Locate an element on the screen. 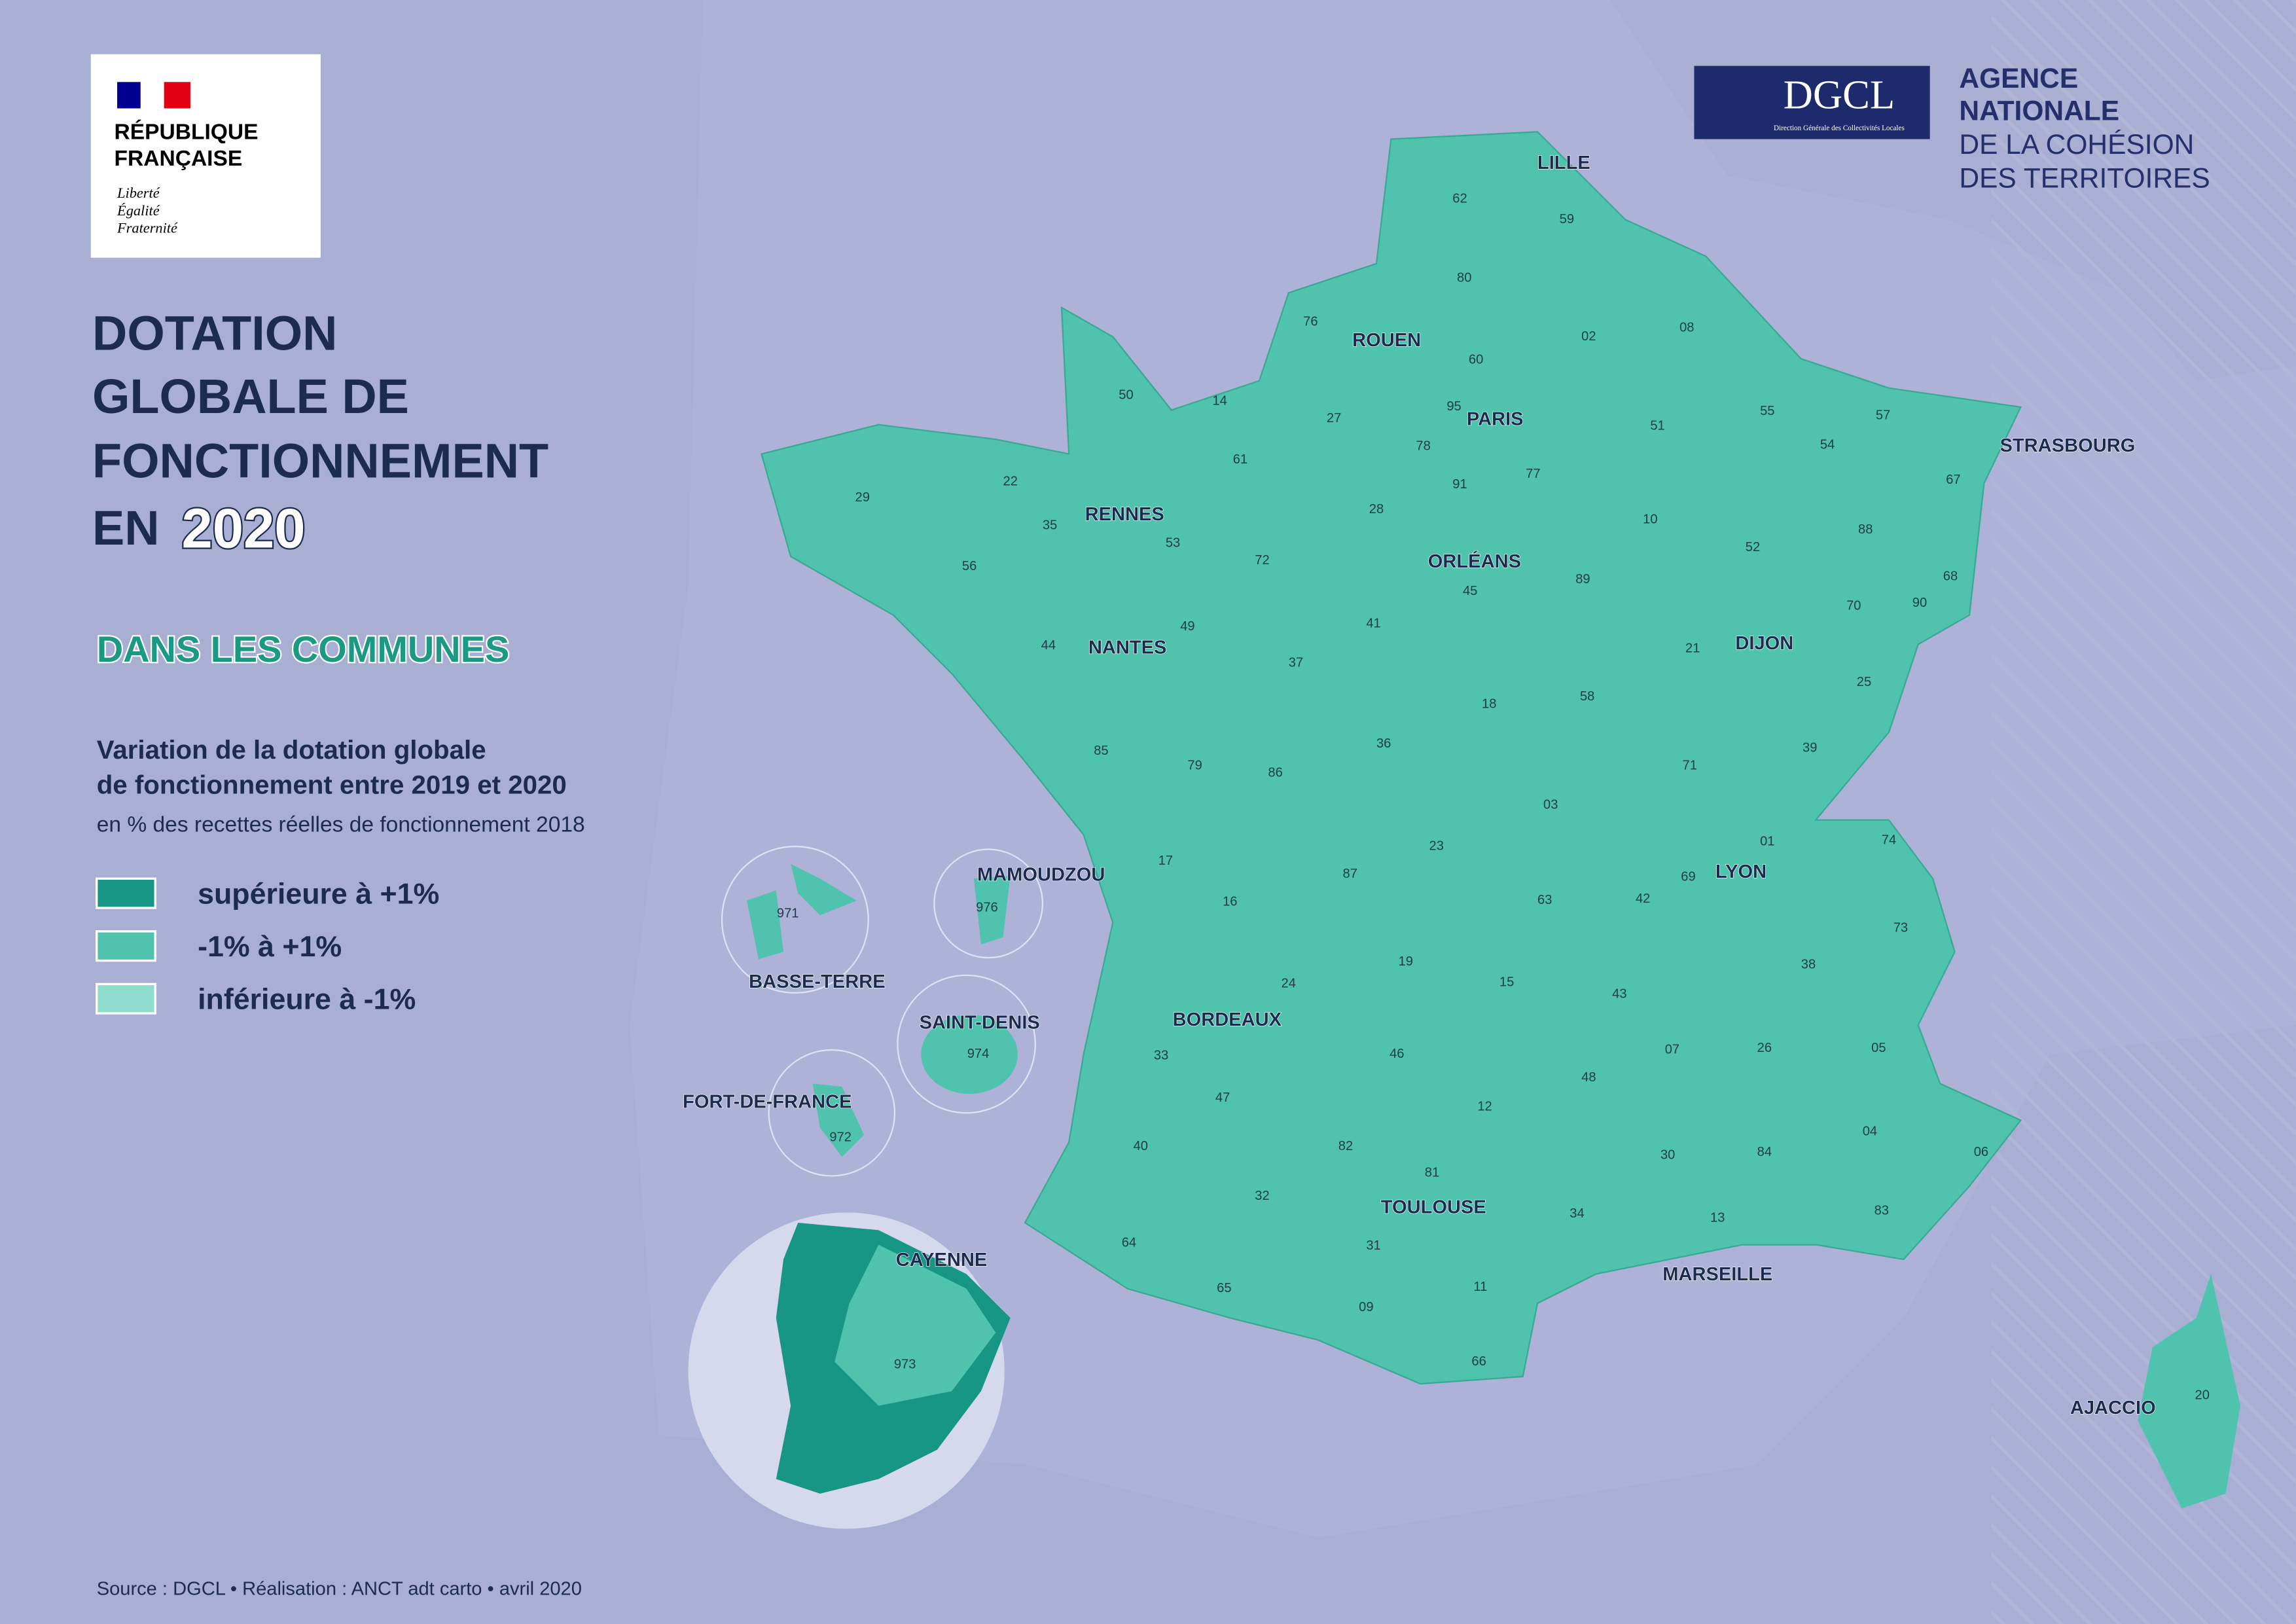  department-label: 43 is located at coordinates (1619, 993).